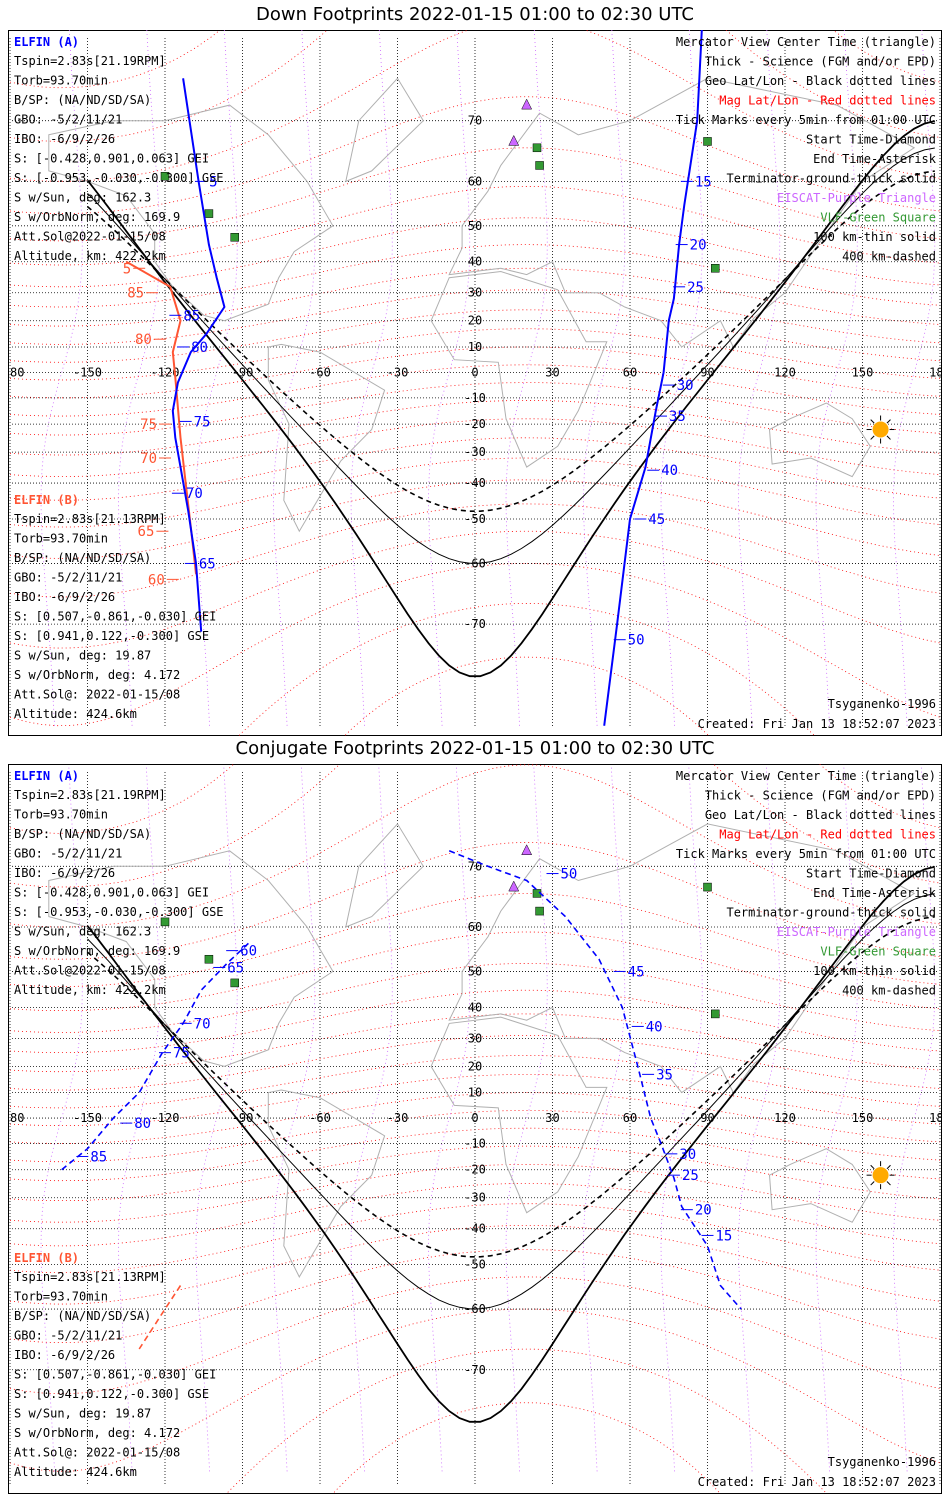  Describe the element at coordinates (475, 1143) in the screenshot. I see `lat-tick-label: -10` at that location.